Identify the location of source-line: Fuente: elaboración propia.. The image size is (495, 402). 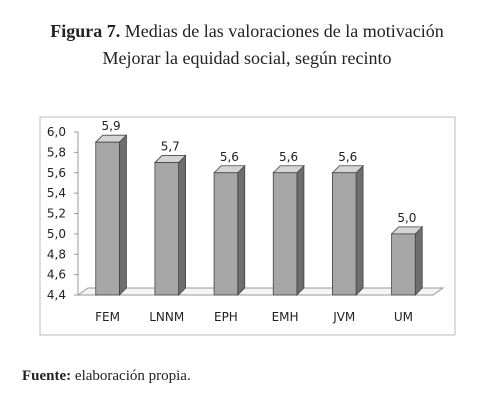
(106, 376).